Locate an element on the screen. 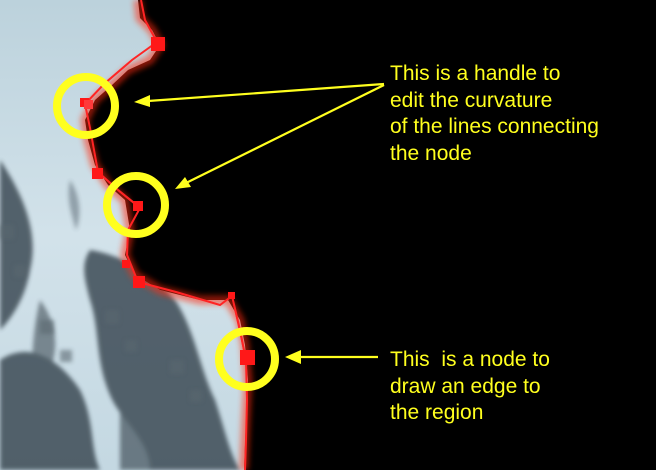  handle-annotation-line: This is a handle to is located at coordinates (475, 73).